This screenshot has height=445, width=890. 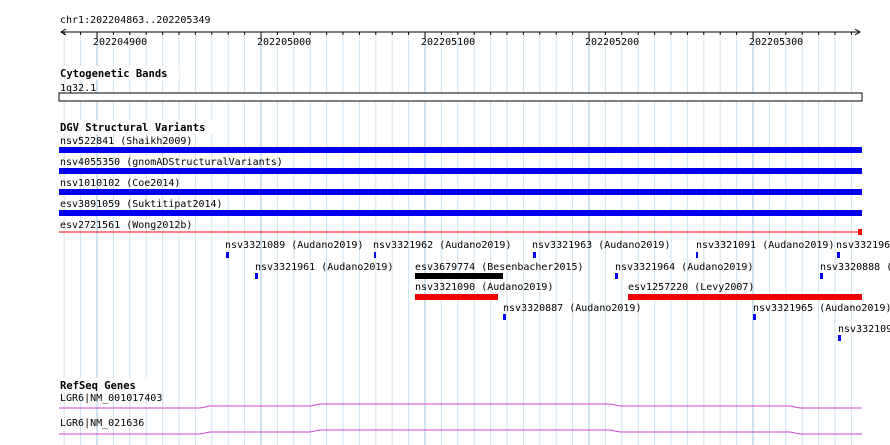 What do you see at coordinates (857, 32) in the screenshot?
I see `arrow-right-icon` at bounding box center [857, 32].